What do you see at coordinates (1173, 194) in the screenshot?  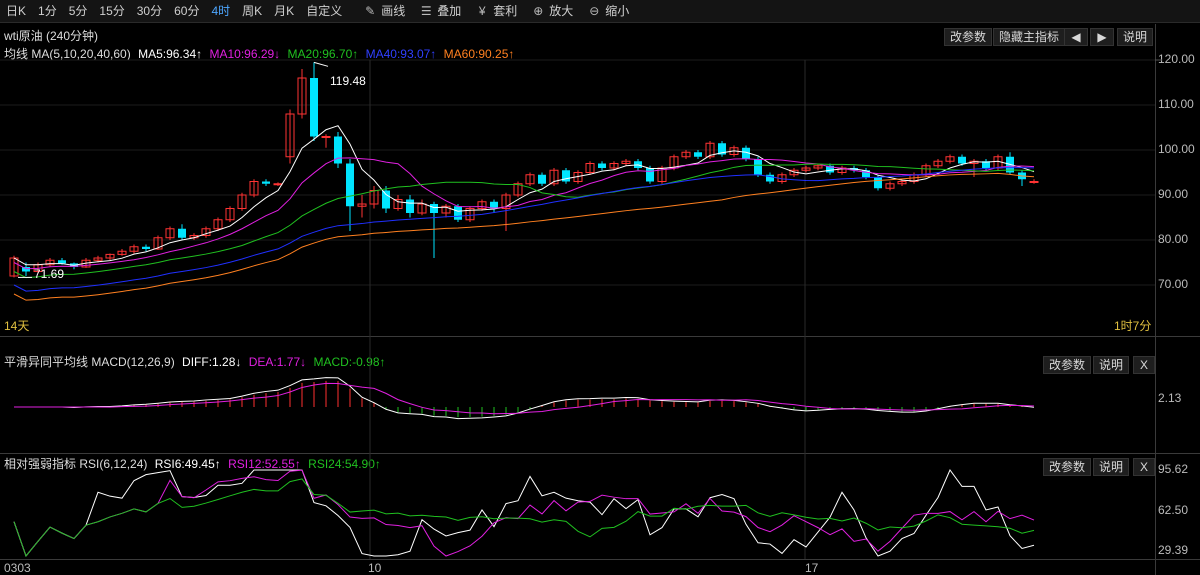 I see `price-y-tick: 90.00` at bounding box center [1173, 194].